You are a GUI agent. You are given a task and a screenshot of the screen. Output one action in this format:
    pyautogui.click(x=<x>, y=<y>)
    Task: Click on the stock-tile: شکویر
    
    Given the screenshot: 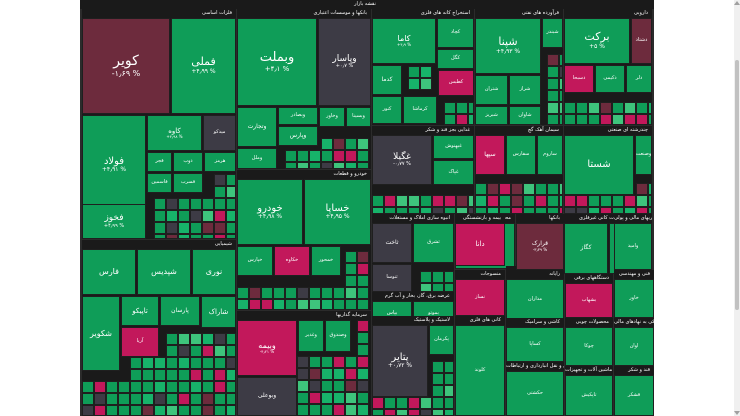 What is the action you would take?
    pyautogui.click(x=101, y=333)
    